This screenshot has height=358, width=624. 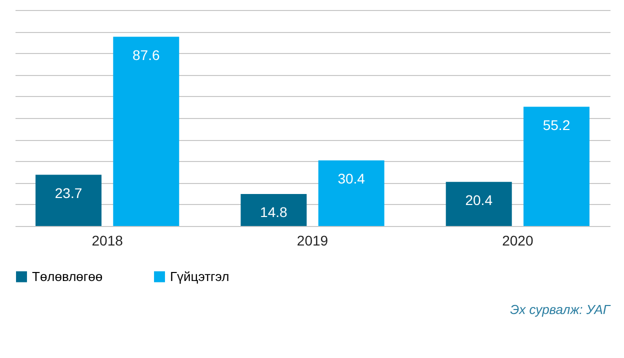 I want to click on data-label: 30.4, so click(x=352, y=178).